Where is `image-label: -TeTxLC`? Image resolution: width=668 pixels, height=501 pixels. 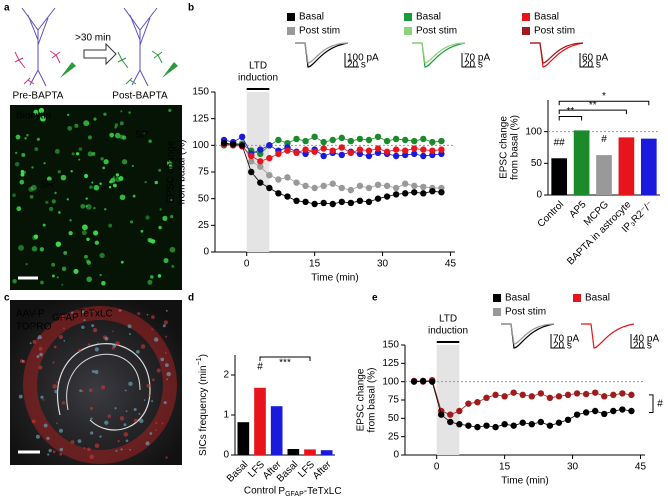 image-label: -TeTxLC is located at coordinates (94, 314).